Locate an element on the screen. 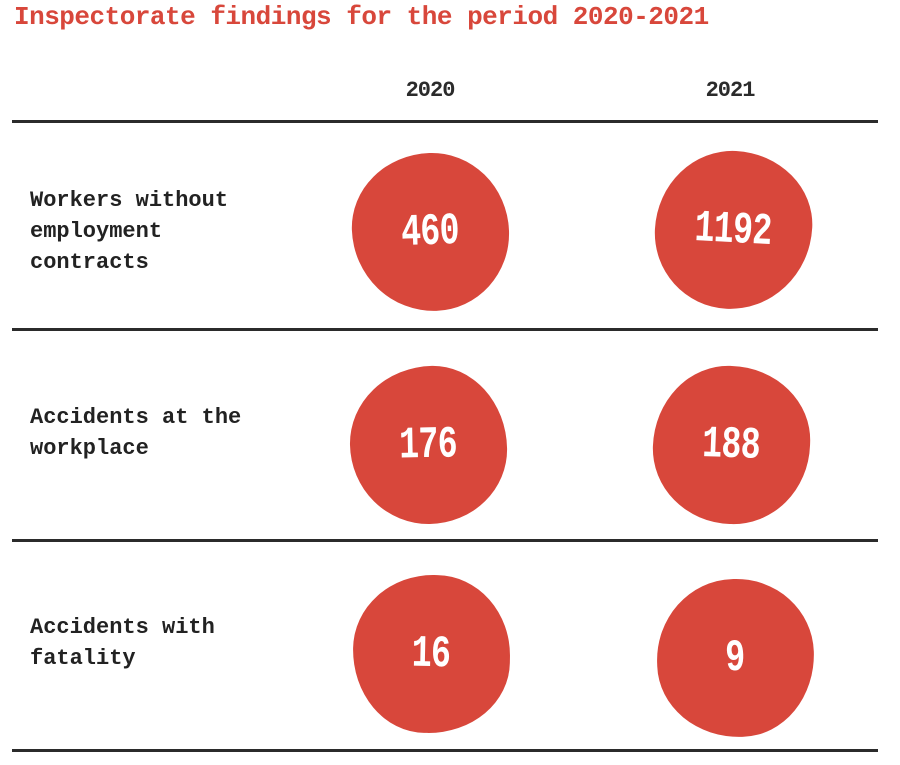 The width and height of the screenshot is (900, 765). column-header-2021: 2021 is located at coordinates (730, 90).